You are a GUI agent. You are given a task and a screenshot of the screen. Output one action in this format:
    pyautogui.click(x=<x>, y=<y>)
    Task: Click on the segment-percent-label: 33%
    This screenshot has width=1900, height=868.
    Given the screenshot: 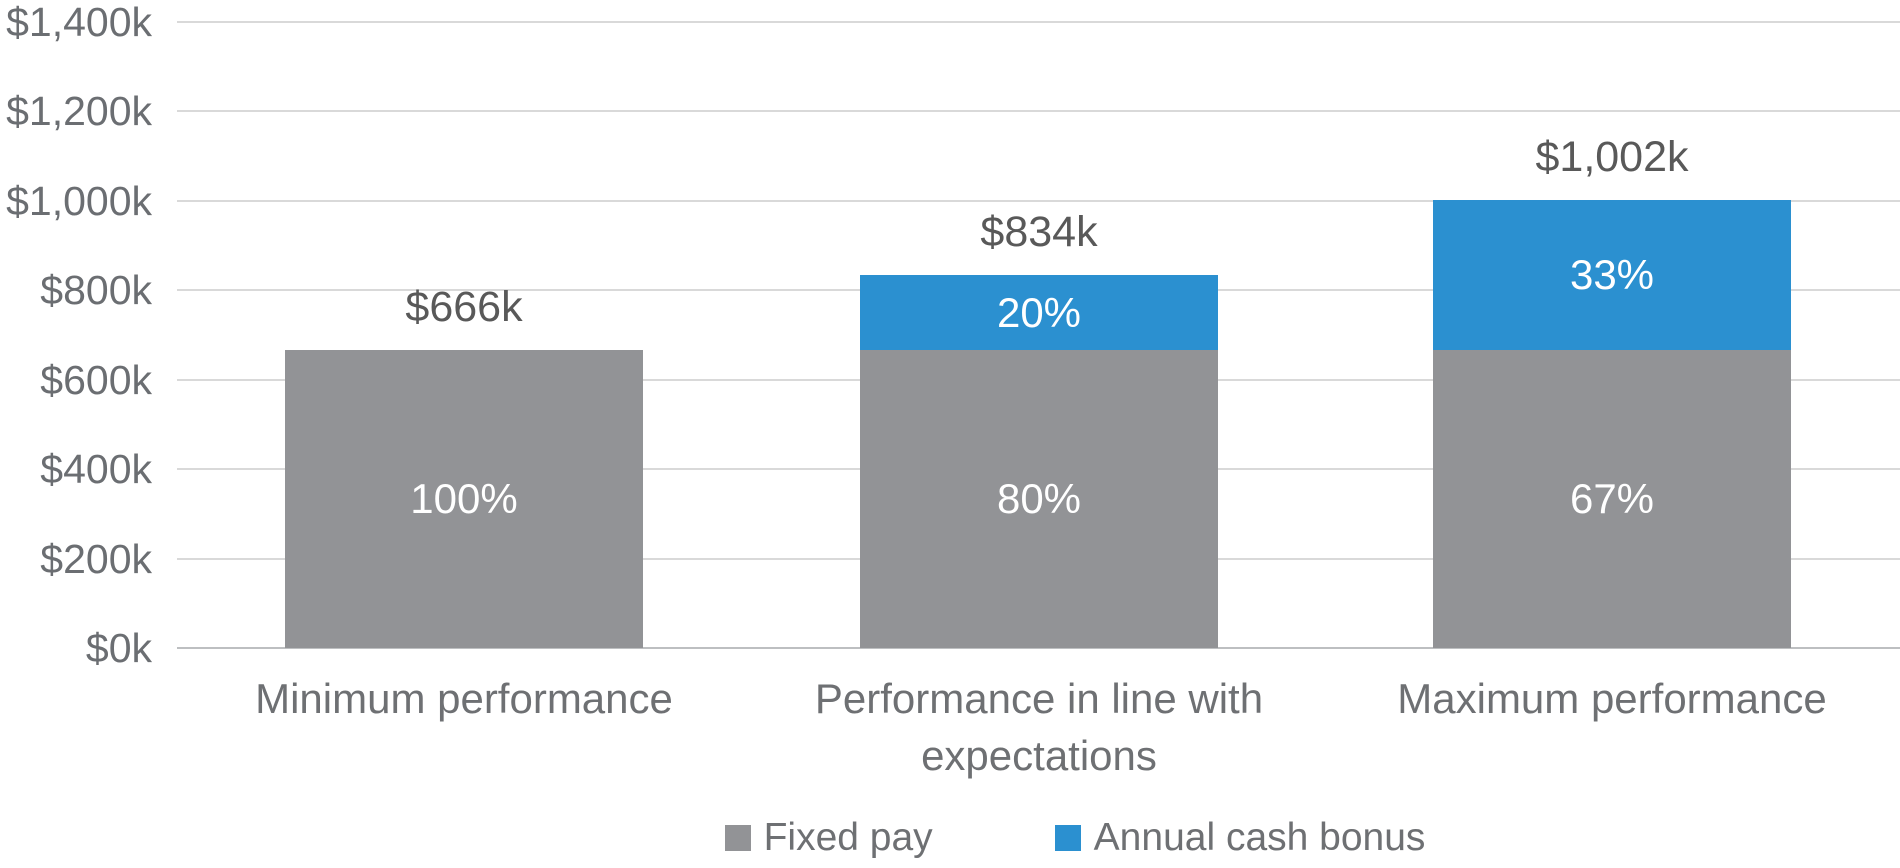 What is the action you would take?
    pyautogui.click(x=1612, y=275)
    